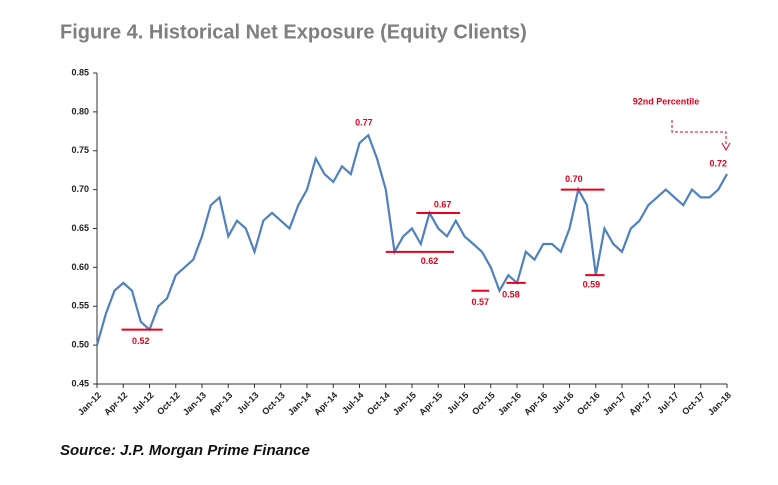  What do you see at coordinates (509, 403) in the screenshot?
I see `x-tick-label: Jan-16` at bounding box center [509, 403].